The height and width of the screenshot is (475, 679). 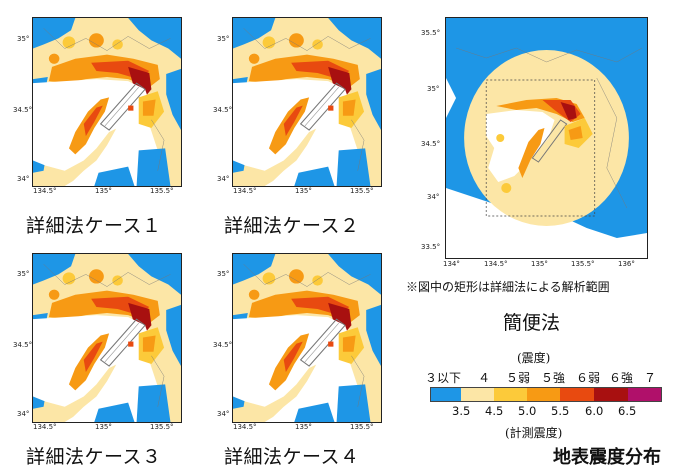 What do you see at coordinates (45, 191) in the screenshot?
I see `map-case1-xtick-0: 134.5°` at bounding box center [45, 191].